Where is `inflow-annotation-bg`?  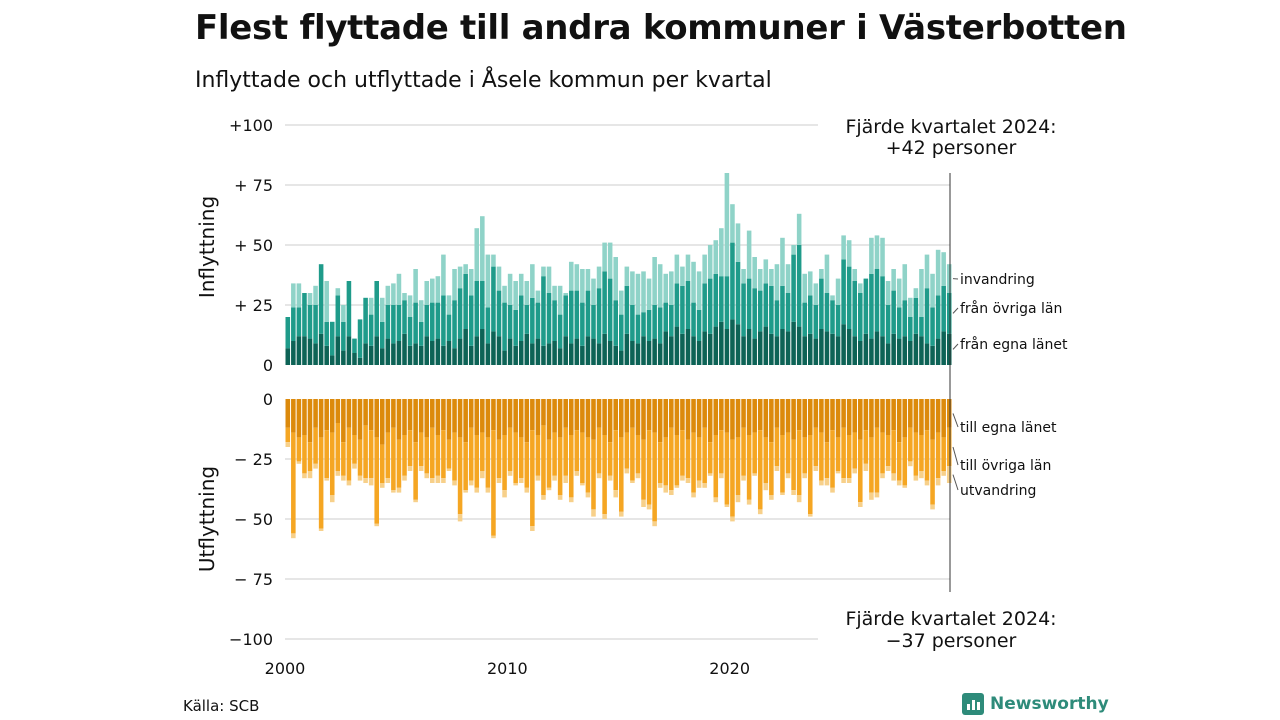 inflow-annotation-bg is located at coordinates (937, 136).